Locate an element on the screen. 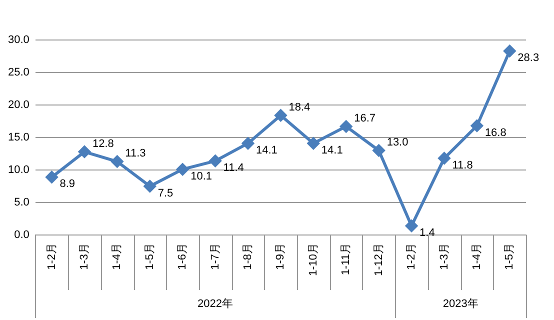 This screenshot has height=320, width=554. y-tick-label: 15.0 is located at coordinates (19, 138).